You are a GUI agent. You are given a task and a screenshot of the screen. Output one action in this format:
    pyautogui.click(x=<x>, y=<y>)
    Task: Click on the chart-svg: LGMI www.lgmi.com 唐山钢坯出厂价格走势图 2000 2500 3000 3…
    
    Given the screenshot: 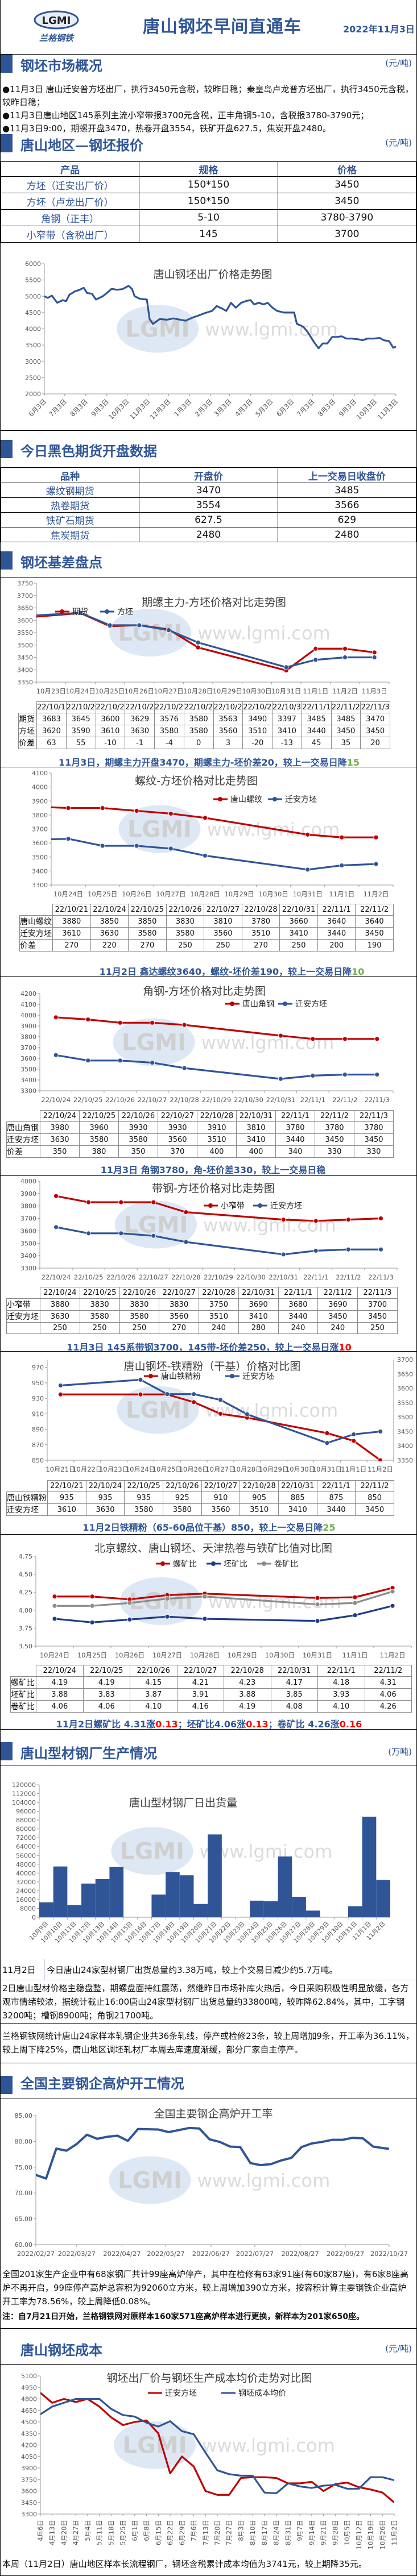 What is the action you would take?
    pyautogui.click(x=212, y=341)
    